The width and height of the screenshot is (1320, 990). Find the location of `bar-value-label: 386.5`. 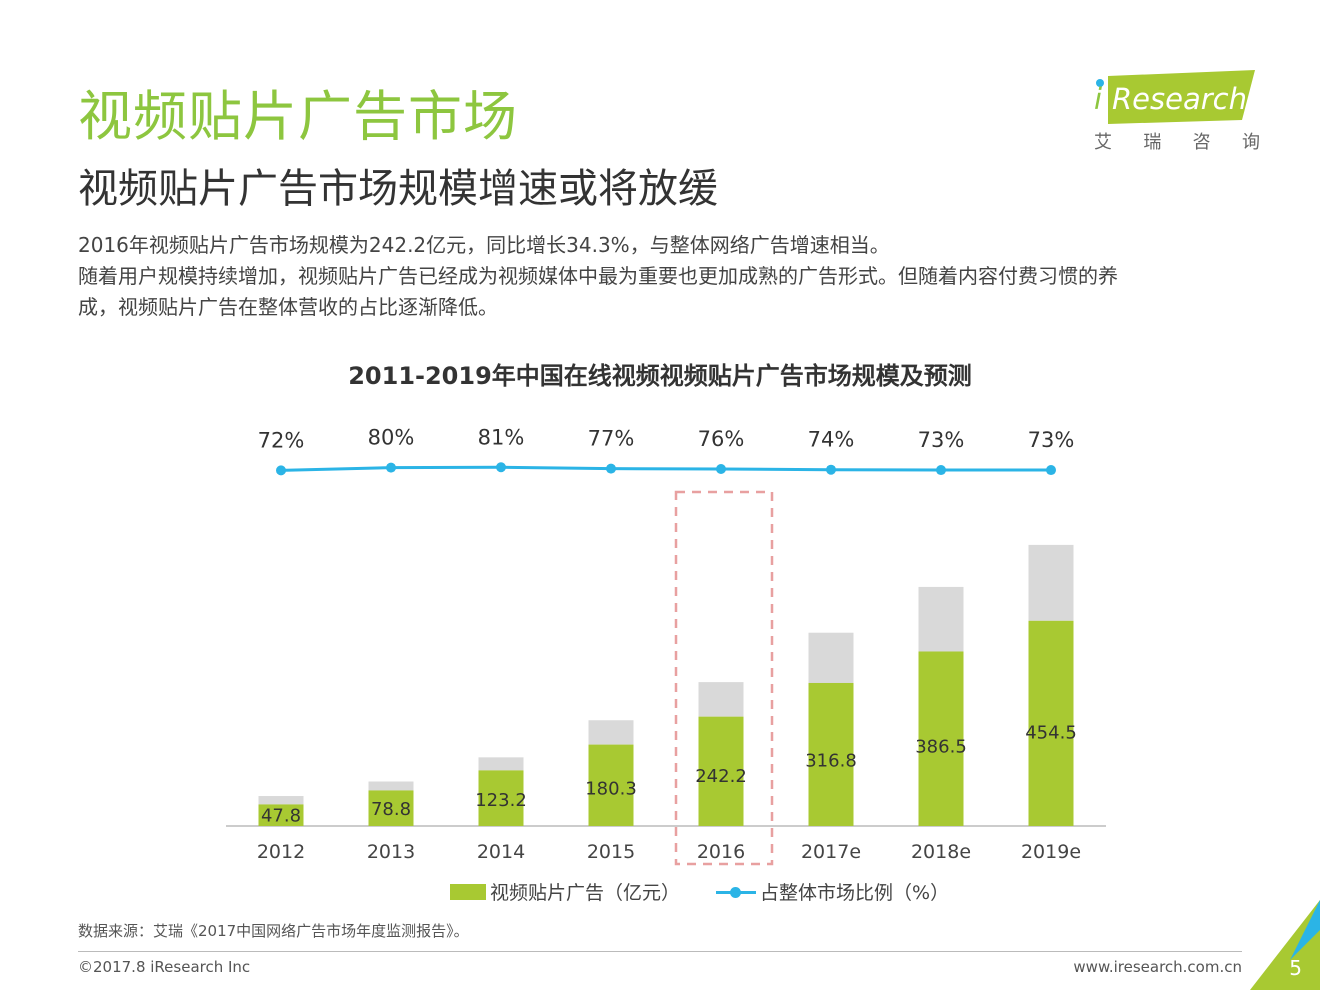

bar-value-label: 386.5 is located at coordinates (941, 746).